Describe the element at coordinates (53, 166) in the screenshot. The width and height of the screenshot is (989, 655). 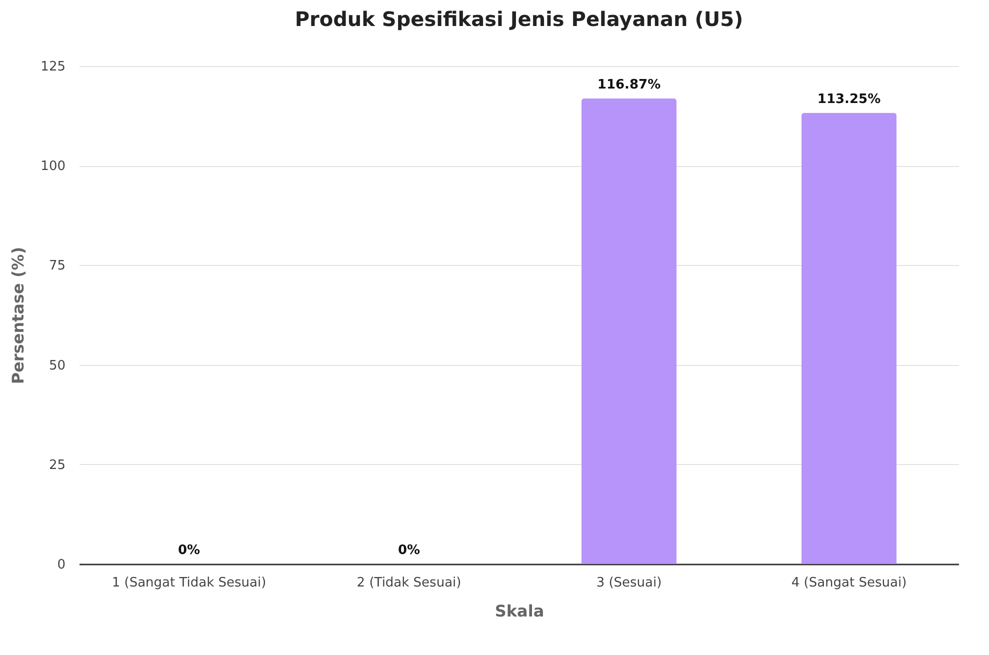
I see `y-tick-label: 100` at that location.